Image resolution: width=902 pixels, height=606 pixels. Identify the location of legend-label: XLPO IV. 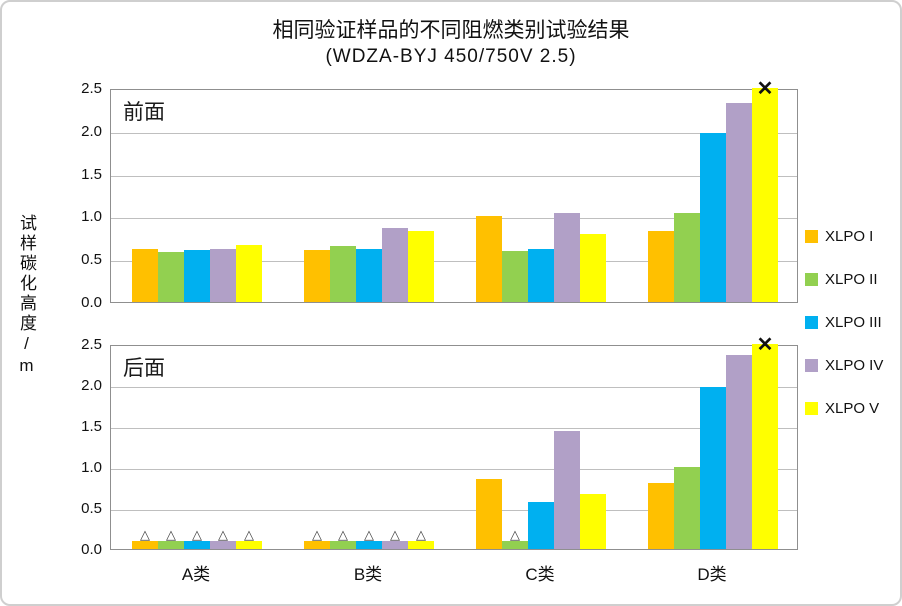
(854, 365).